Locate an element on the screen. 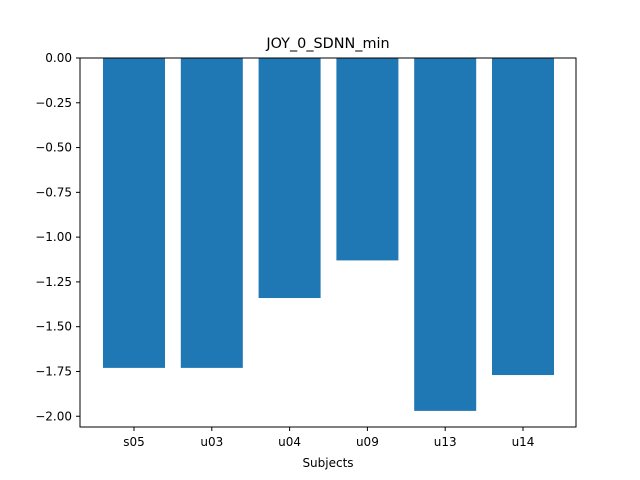  y-tick-label: −0.75 is located at coordinates (53, 192).